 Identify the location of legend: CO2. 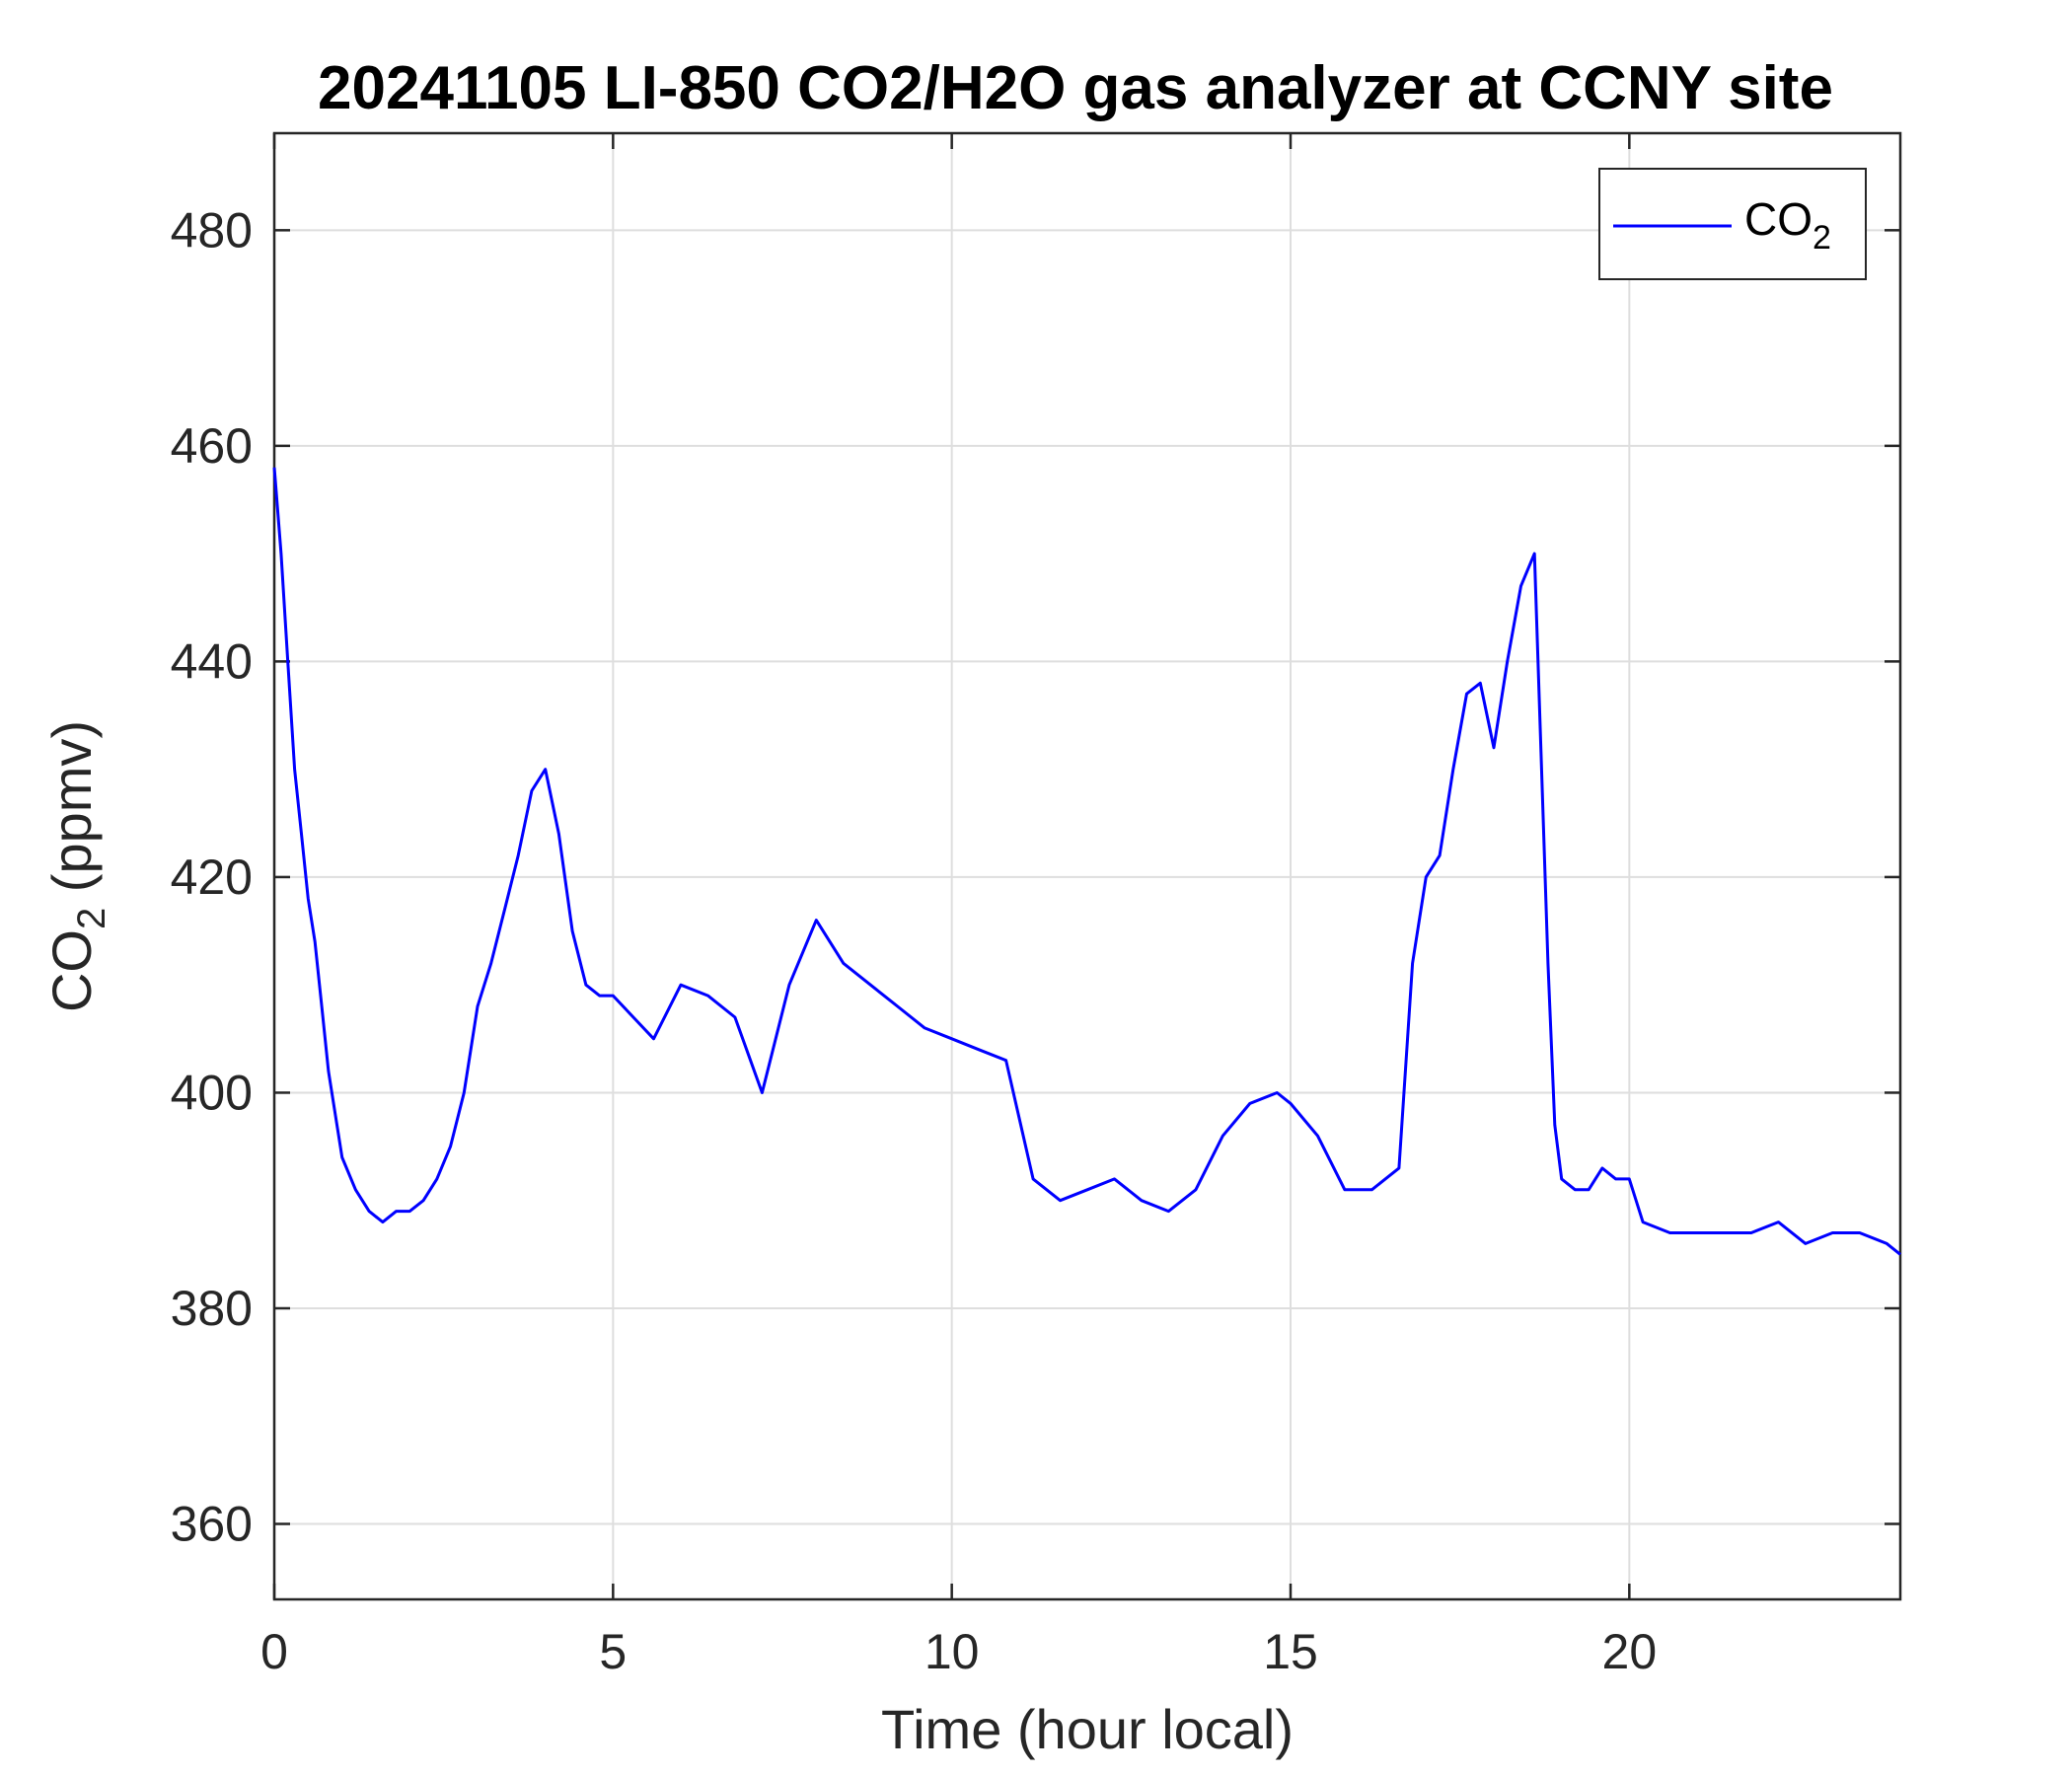
(1733, 224).